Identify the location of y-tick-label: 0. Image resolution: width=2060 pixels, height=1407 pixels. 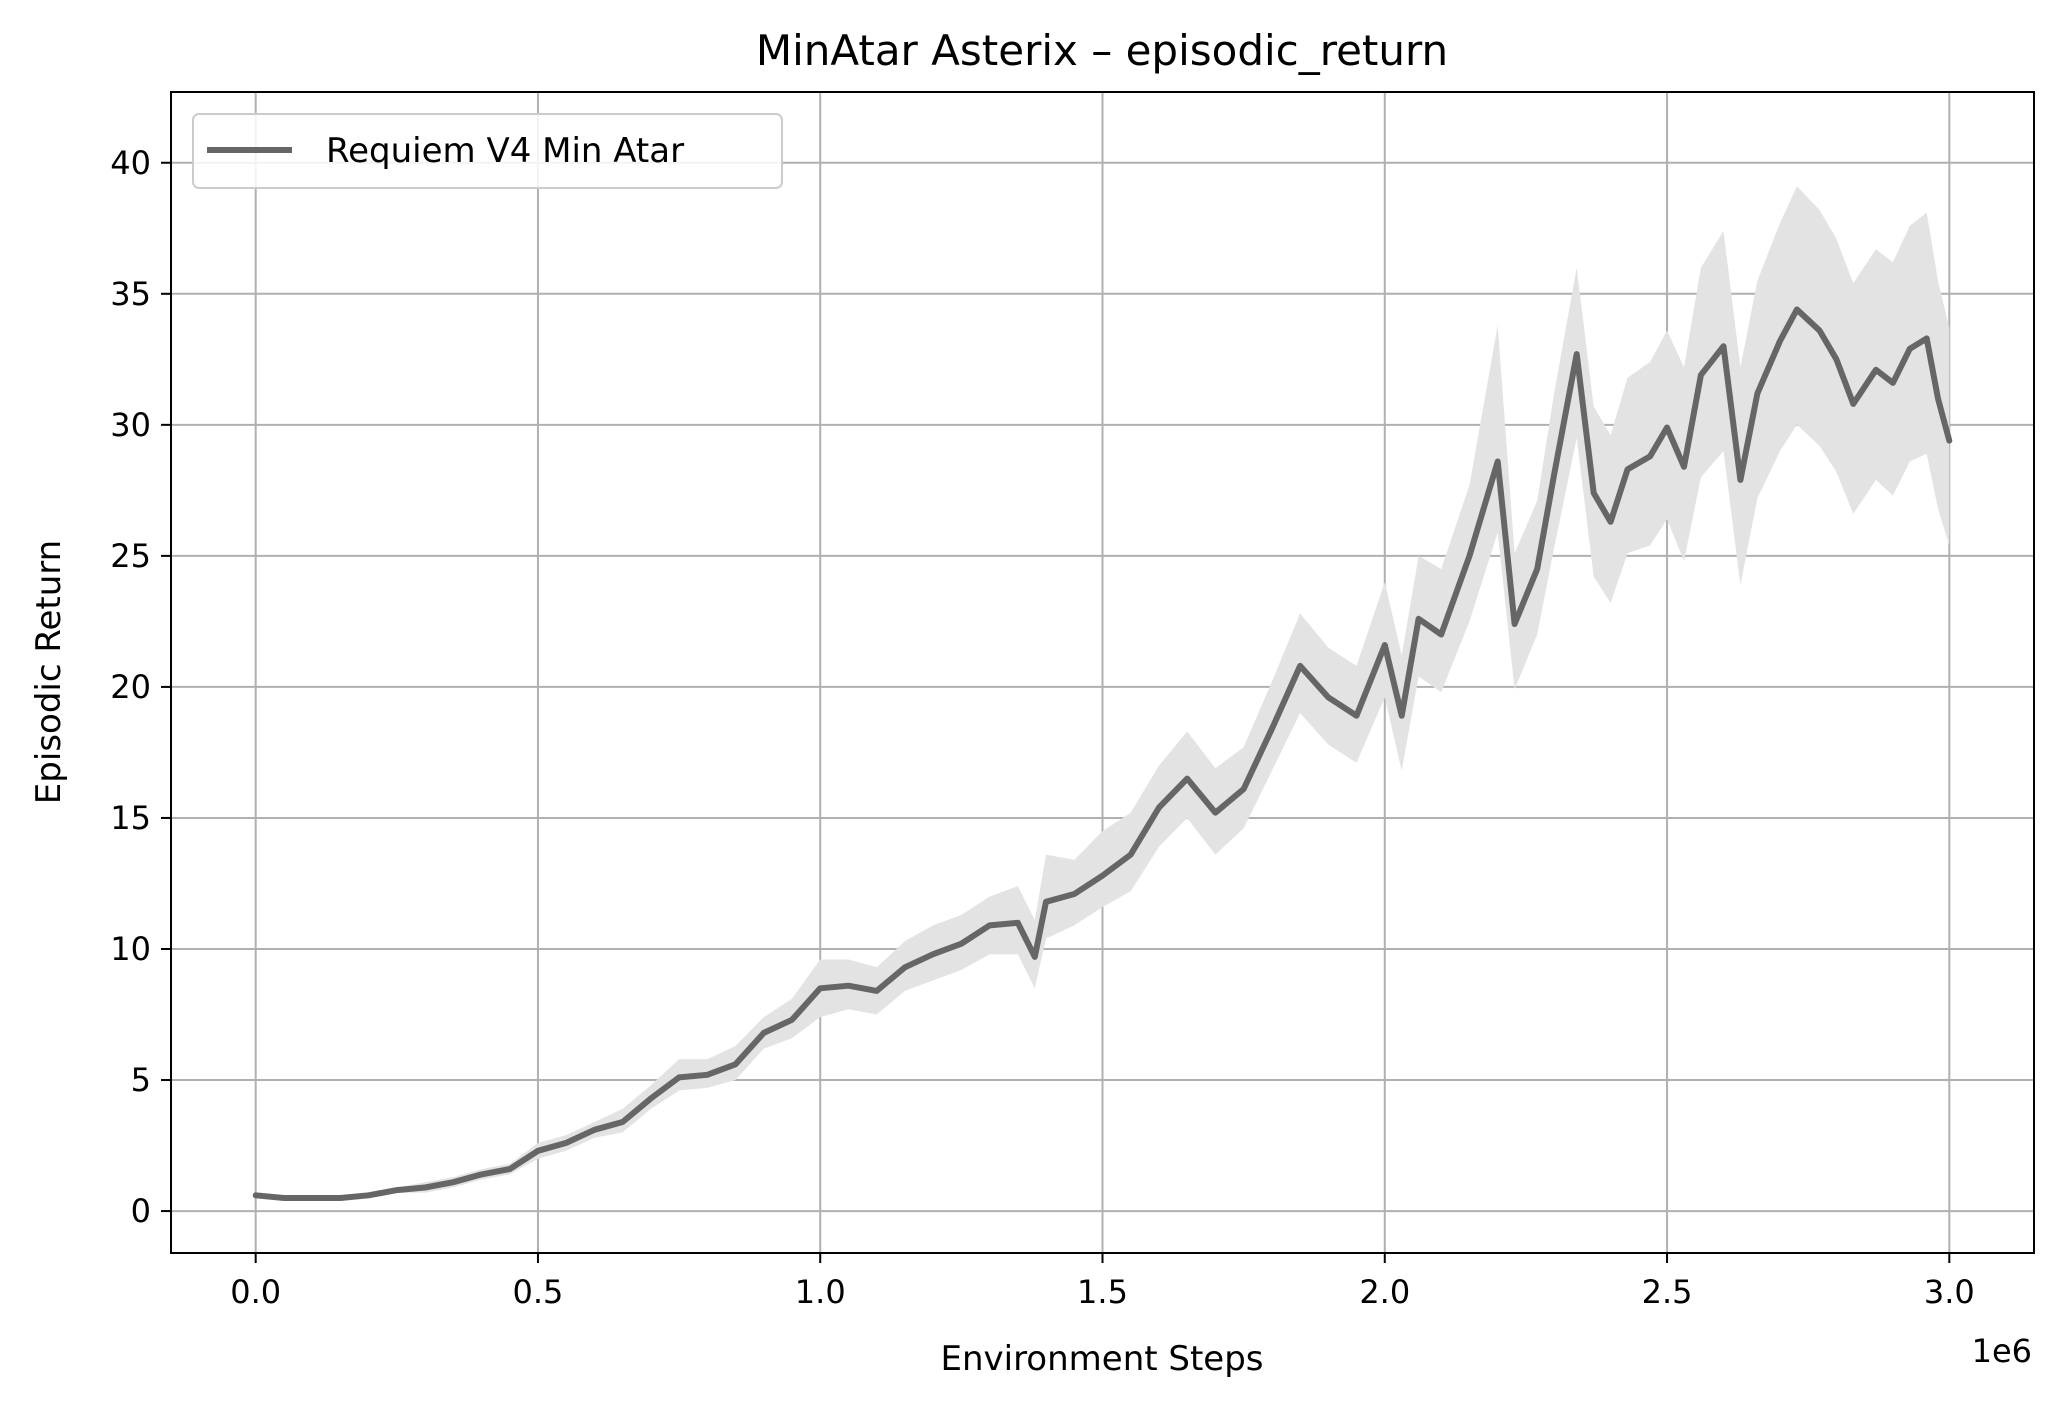
(141, 1211).